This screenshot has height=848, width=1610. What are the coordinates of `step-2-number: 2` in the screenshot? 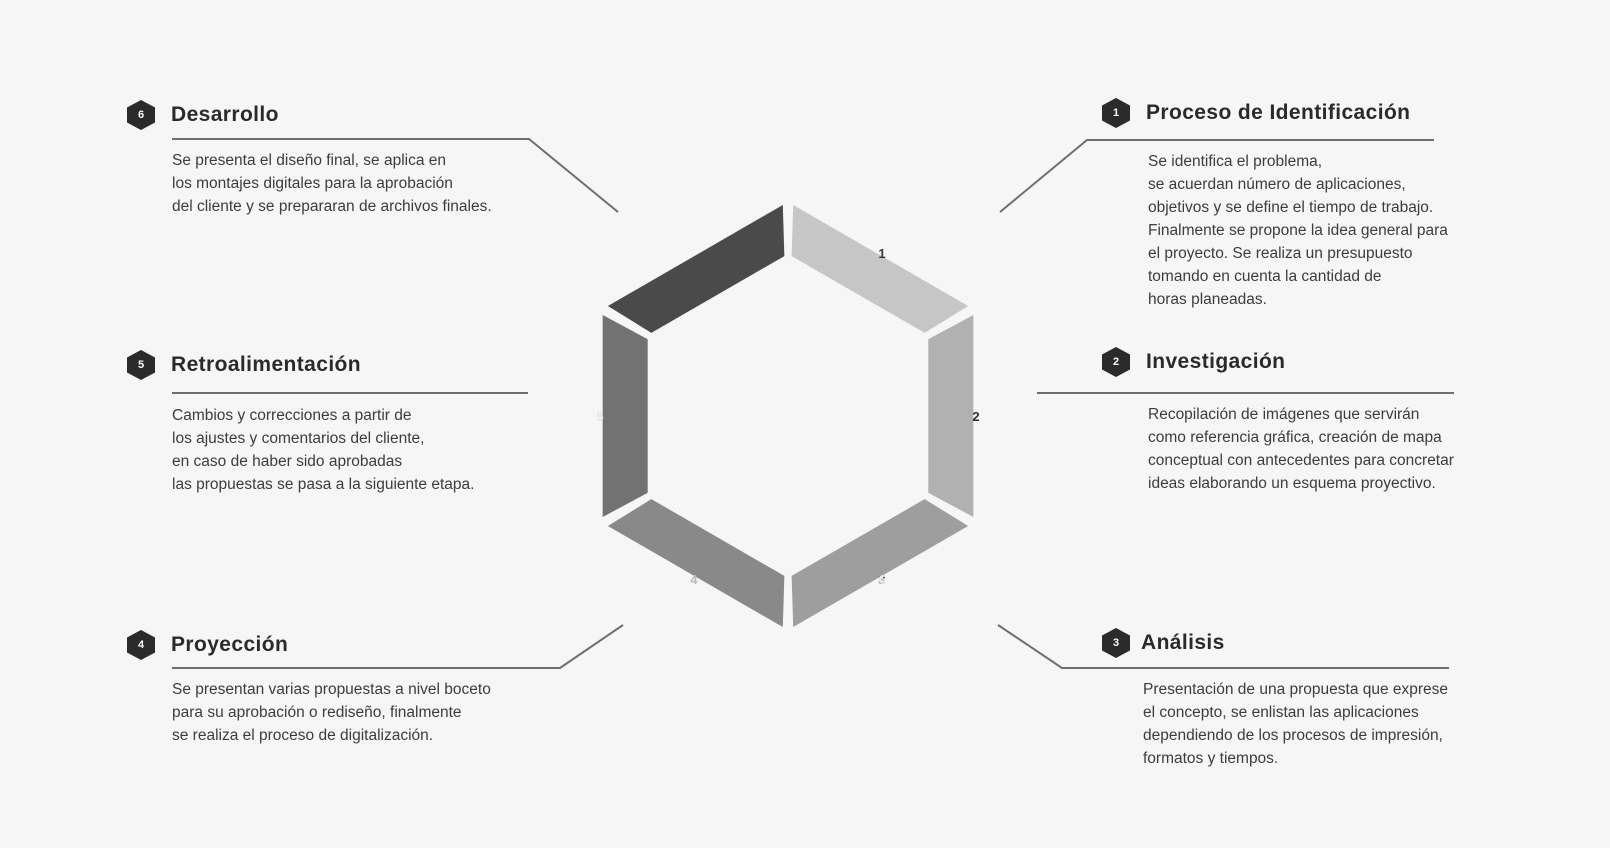 It's located at (1116, 362).